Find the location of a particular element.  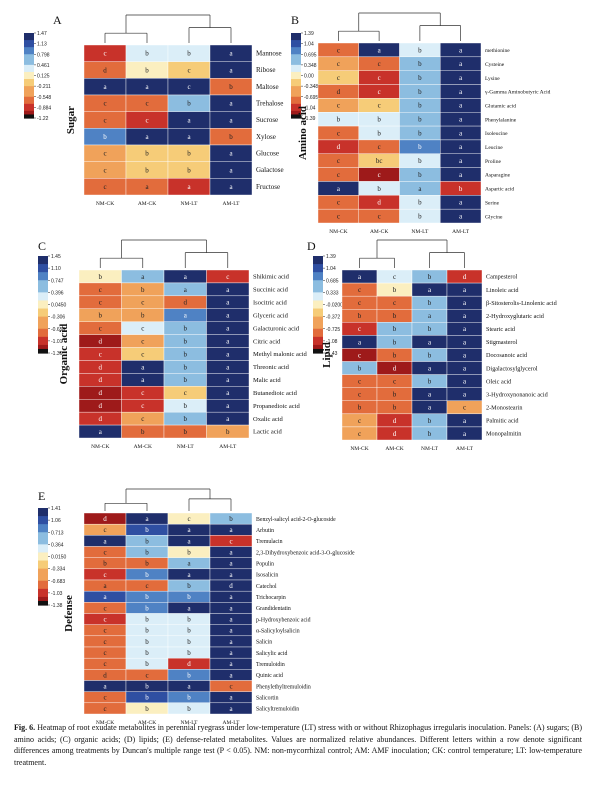

panel-a-colorbar-tick-label: -1.22 is located at coordinates (43, 119).